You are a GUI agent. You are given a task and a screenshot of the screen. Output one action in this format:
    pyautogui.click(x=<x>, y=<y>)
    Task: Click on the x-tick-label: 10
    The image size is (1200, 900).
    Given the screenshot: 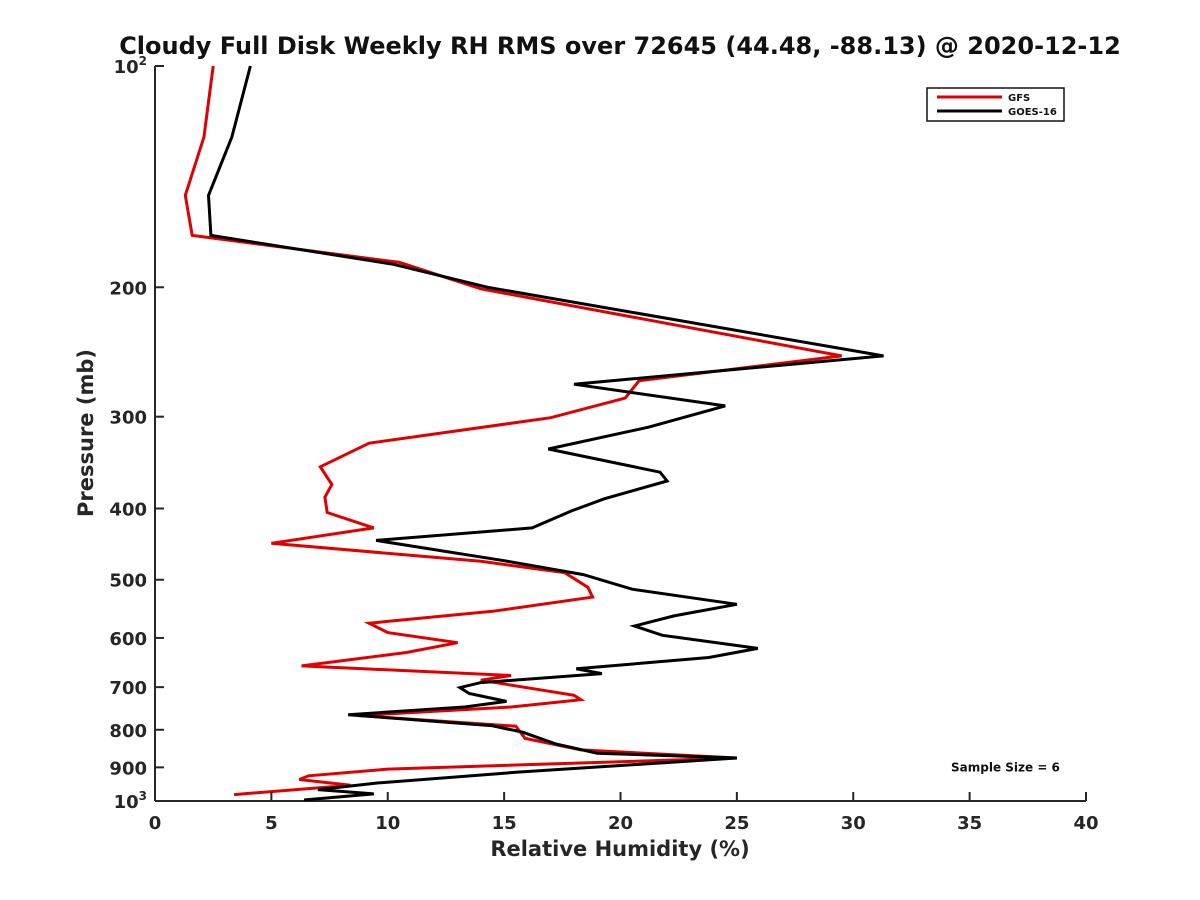 What is the action you would take?
    pyautogui.click(x=387, y=823)
    